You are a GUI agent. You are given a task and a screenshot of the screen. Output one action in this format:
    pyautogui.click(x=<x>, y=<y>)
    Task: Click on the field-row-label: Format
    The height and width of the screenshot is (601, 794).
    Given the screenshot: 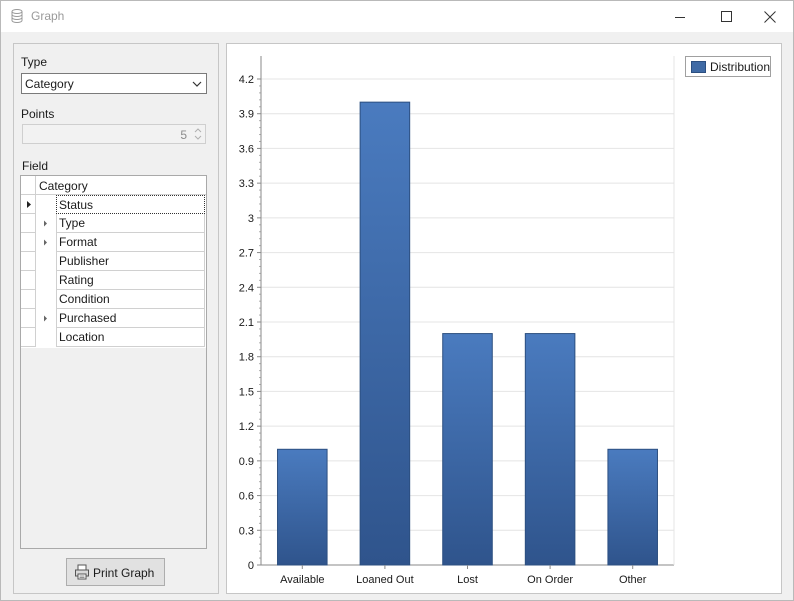 What is the action you would take?
    pyautogui.click(x=78, y=242)
    